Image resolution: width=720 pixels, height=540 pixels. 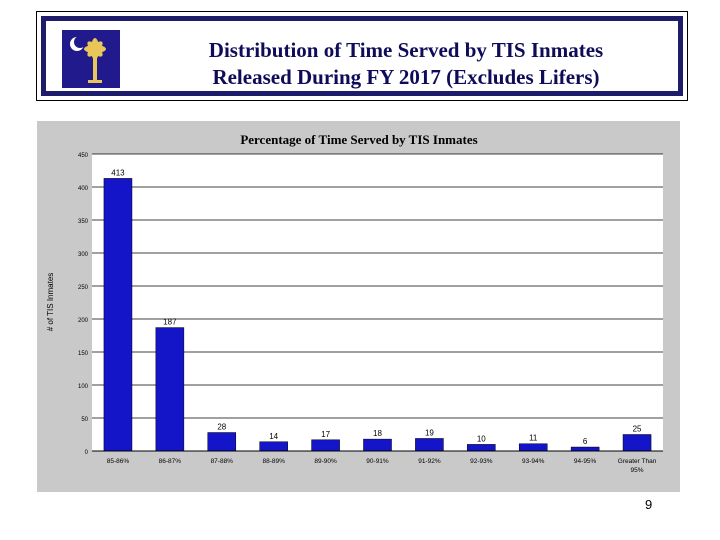 I want to click on x-tick-label: 93-94%, so click(x=533, y=461).